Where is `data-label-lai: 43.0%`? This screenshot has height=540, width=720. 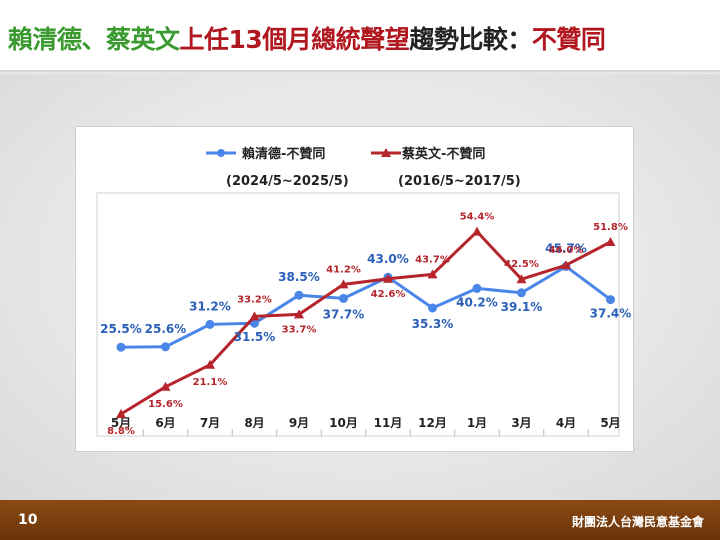 data-label-lai: 43.0% is located at coordinates (388, 259).